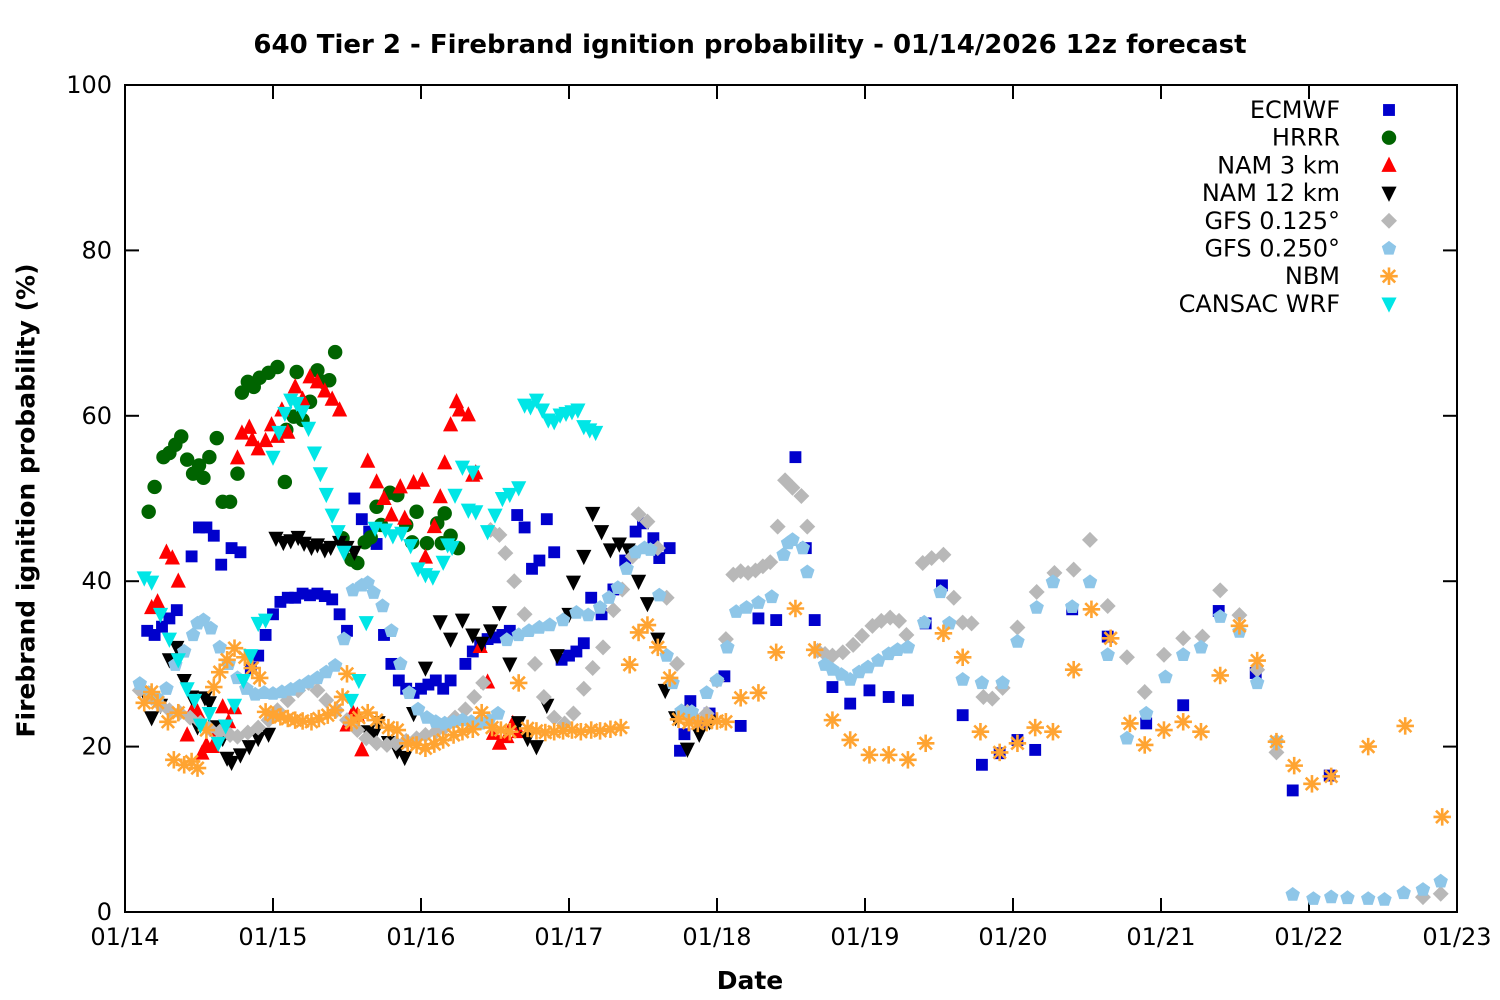  Describe the element at coordinates (104, 912) in the screenshot. I see `y-tick-label: 0` at that location.